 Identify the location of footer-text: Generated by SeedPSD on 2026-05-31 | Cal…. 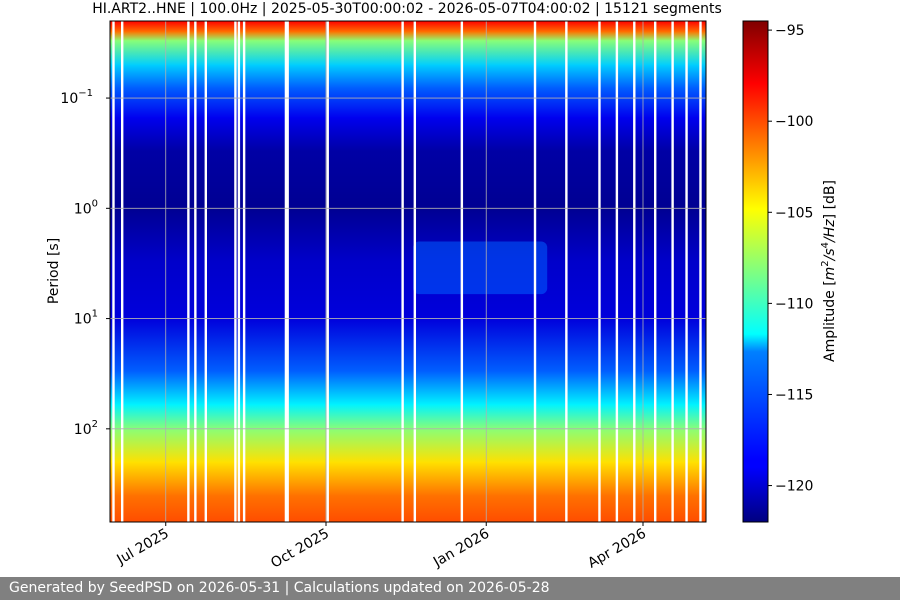
(450, 588).